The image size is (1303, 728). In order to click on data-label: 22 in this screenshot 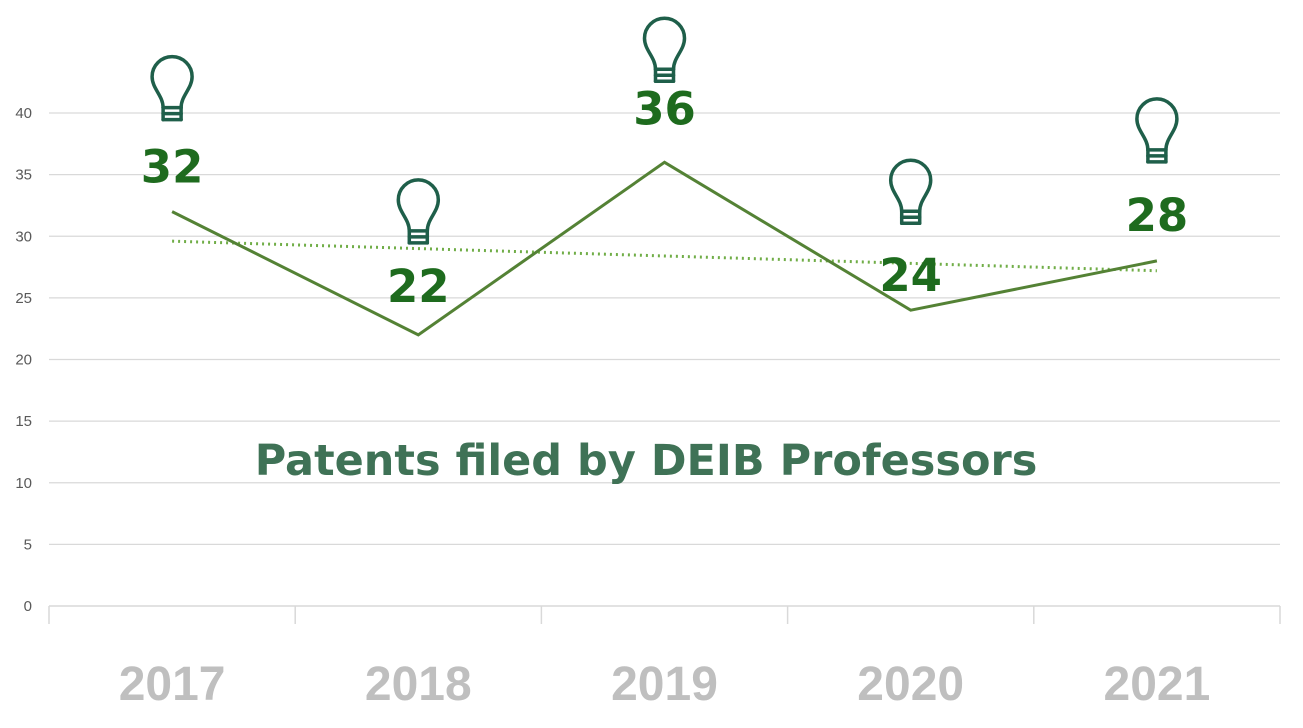, I will do `click(418, 286)`.